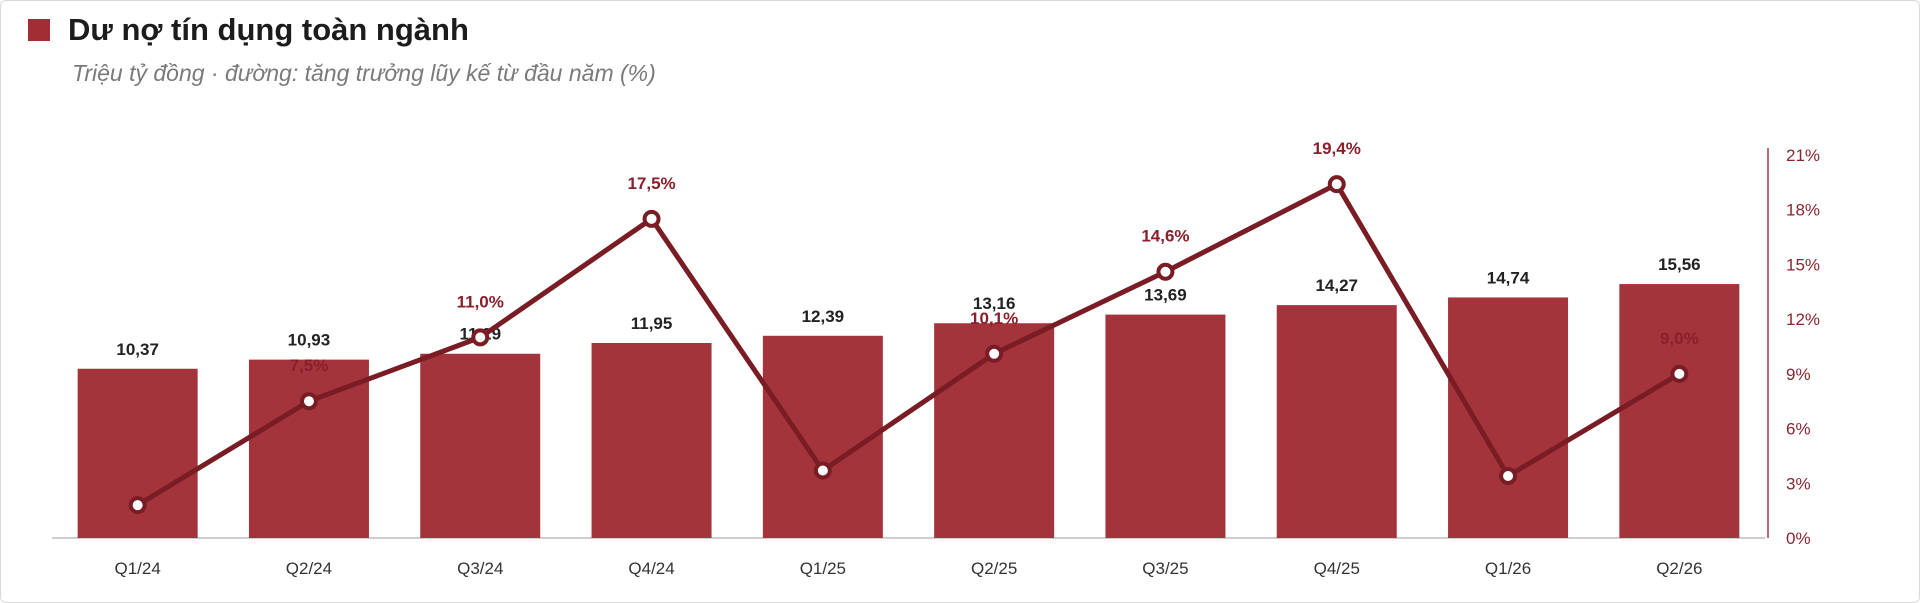 Image resolution: width=1920 pixels, height=603 pixels. Describe the element at coordinates (1508, 277) in the screenshot. I see `bar-label: 14,74` at that location.